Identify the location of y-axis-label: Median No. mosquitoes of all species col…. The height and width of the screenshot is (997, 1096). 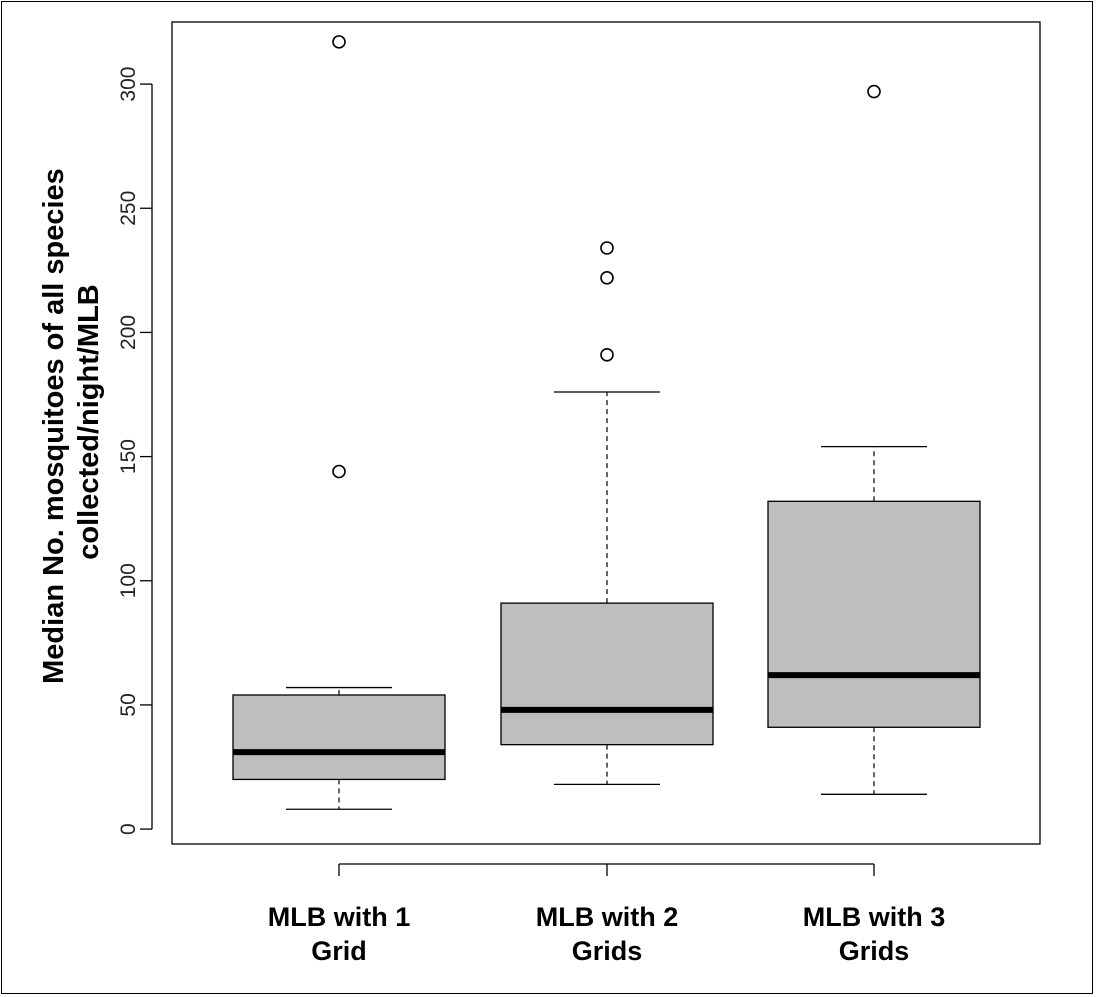
(71, 422).